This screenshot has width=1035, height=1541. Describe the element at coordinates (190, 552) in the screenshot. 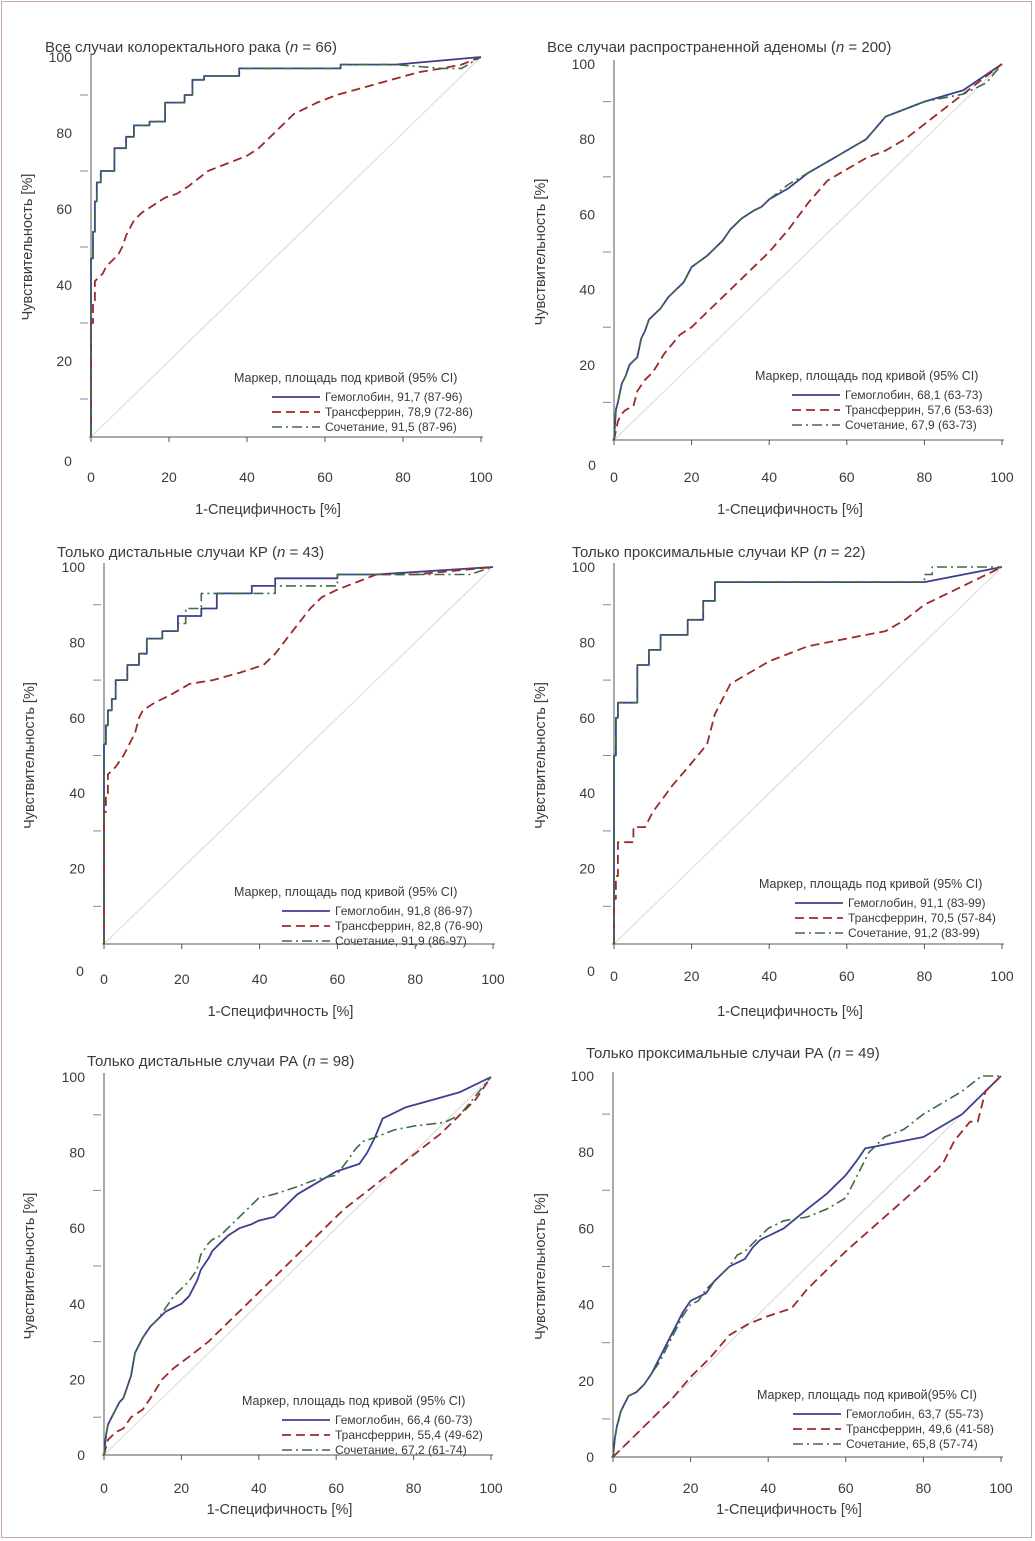

I see `panel-title: Только дистальные случаи КР (n = 43)` at that location.